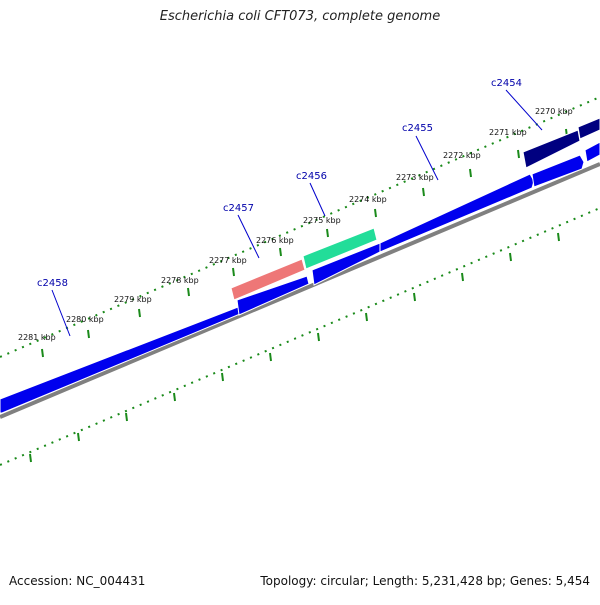 The width and height of the screenshot is (600, 605). I want to click on gene-label-c2454: c2454, so click(506, 83).